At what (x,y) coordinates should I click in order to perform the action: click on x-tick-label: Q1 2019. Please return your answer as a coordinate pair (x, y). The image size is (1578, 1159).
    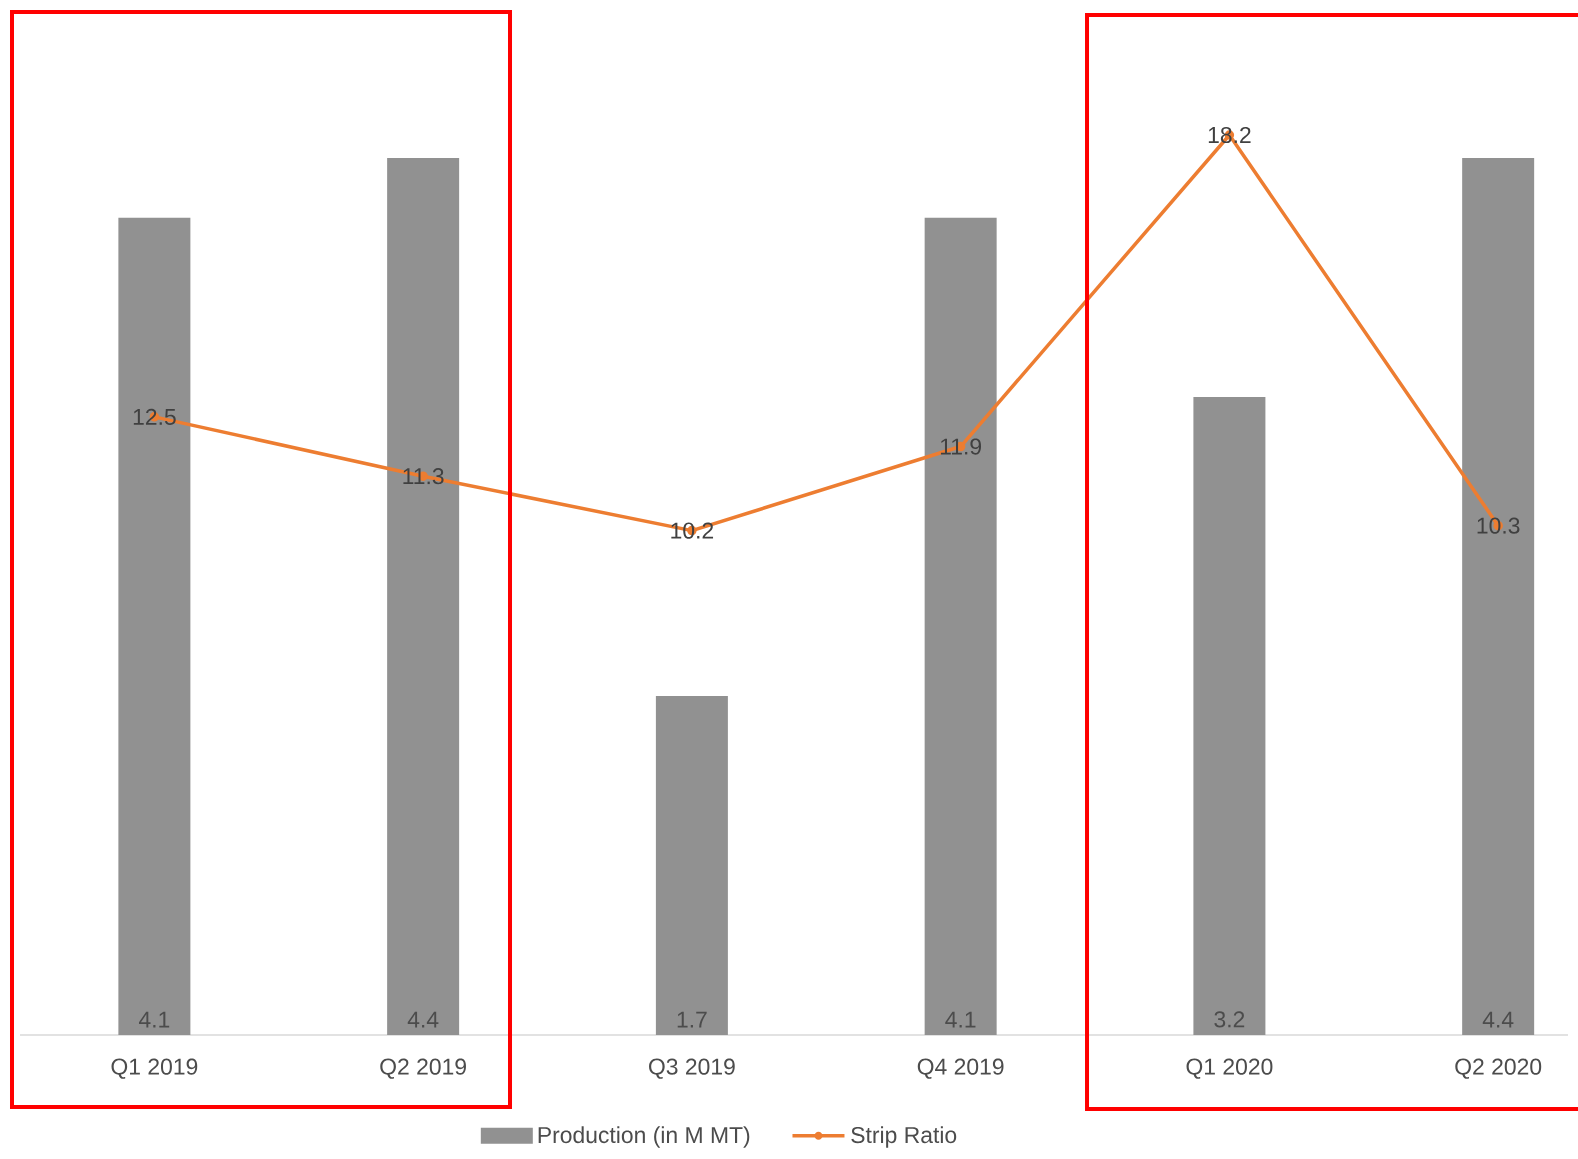
    Looking at the image, I should click on (154, 1068).